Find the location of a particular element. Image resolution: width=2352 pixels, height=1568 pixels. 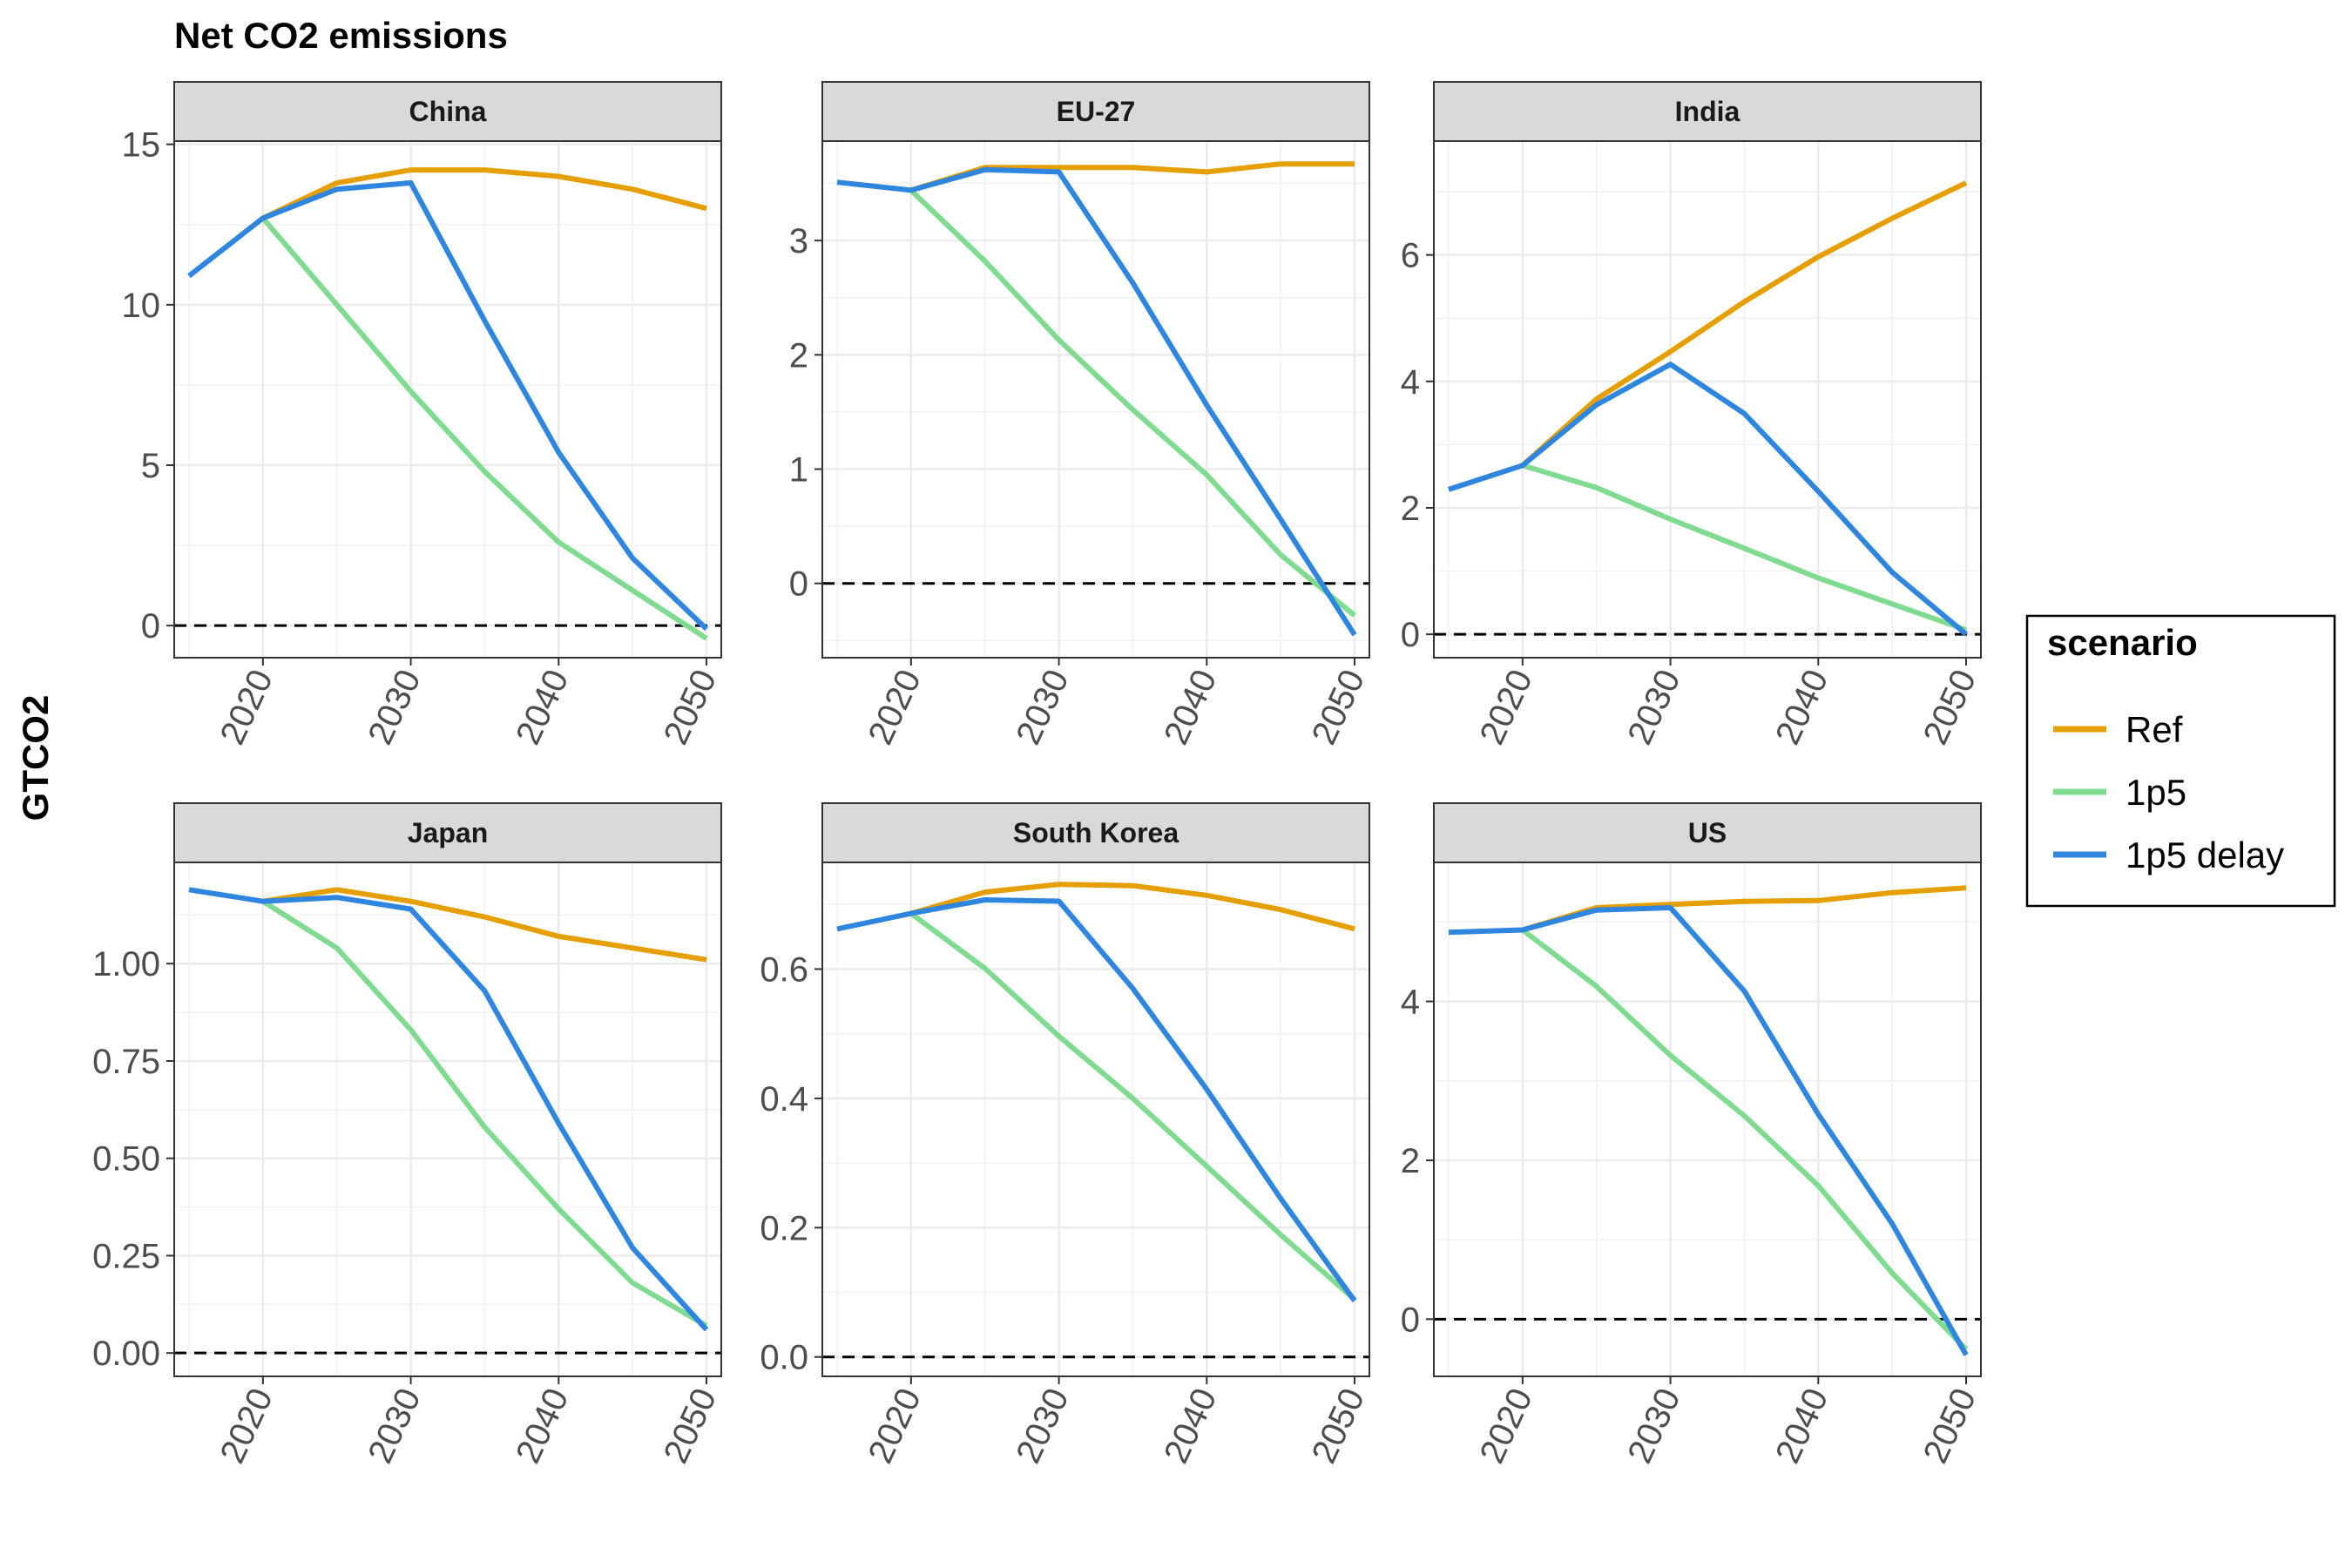

strip-south-korea is located at coordinates (1095, 832).